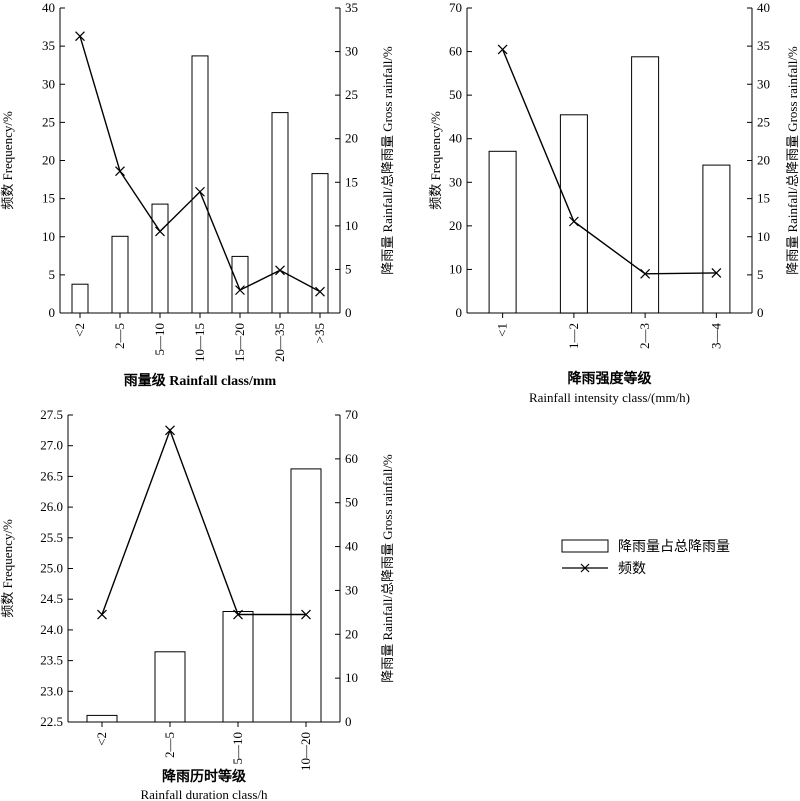  What do you see at coordinates (351, 458) in the screenshot?
I see `right-tick-label-6: 60` at bounding box center [351, 458].